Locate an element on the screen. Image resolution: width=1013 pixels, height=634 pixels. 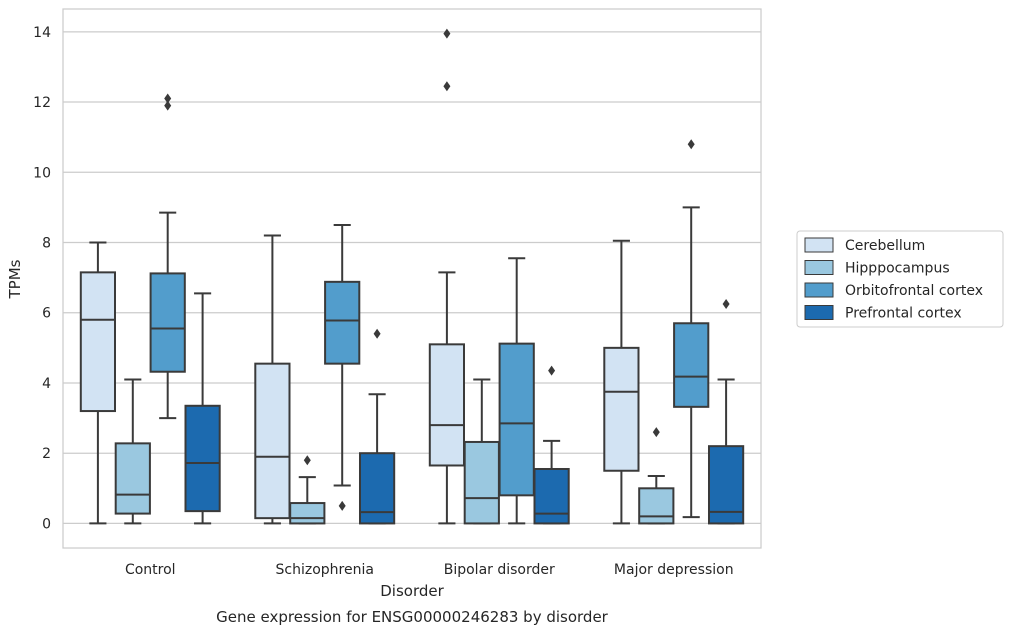
legend-item: Hipppocampus is located at coordinates (877, 268).